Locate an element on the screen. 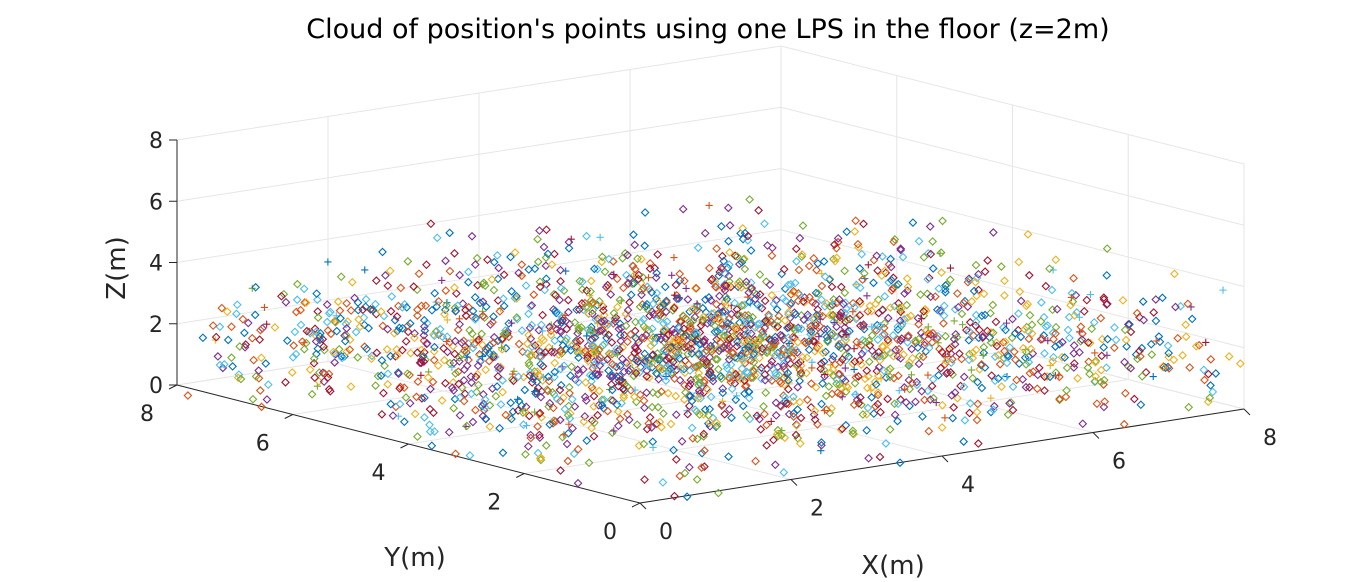 The image size is (1366, 582). z-tick-label: 8 is located at coordinates (156, 141).